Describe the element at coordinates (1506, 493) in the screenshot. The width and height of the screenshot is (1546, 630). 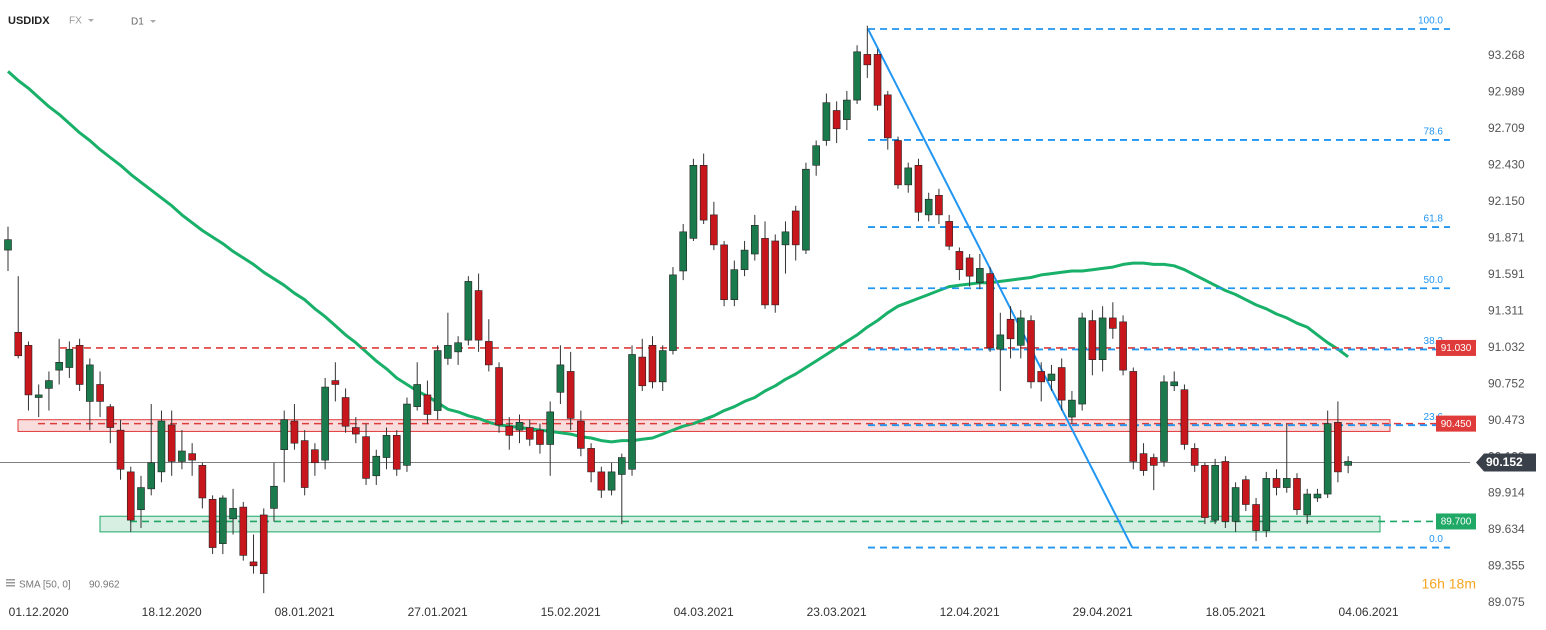
I see `y-tick-label: 89.914` at that location.